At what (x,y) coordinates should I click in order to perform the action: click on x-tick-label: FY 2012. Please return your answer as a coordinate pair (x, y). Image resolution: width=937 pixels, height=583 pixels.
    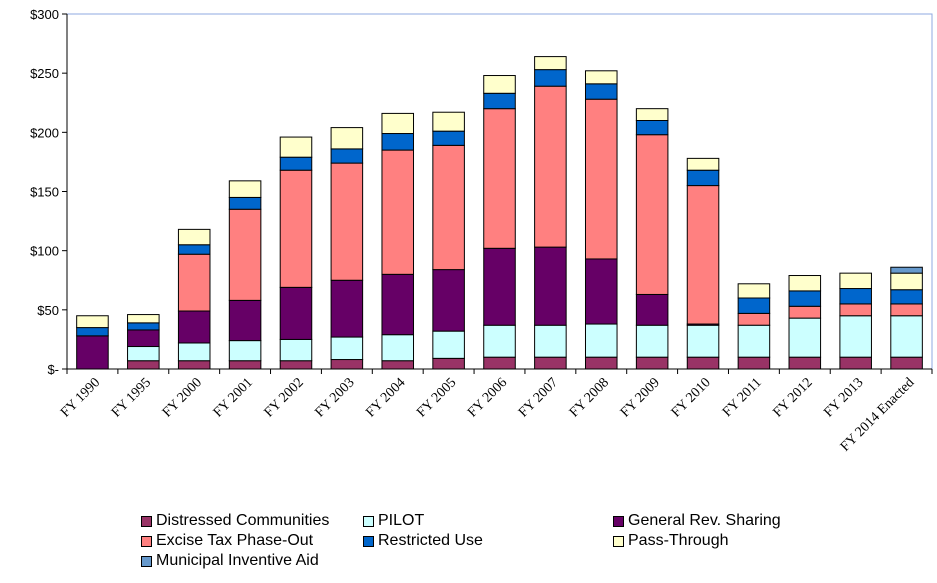
    Looking at the image, I should click on (792, 397).